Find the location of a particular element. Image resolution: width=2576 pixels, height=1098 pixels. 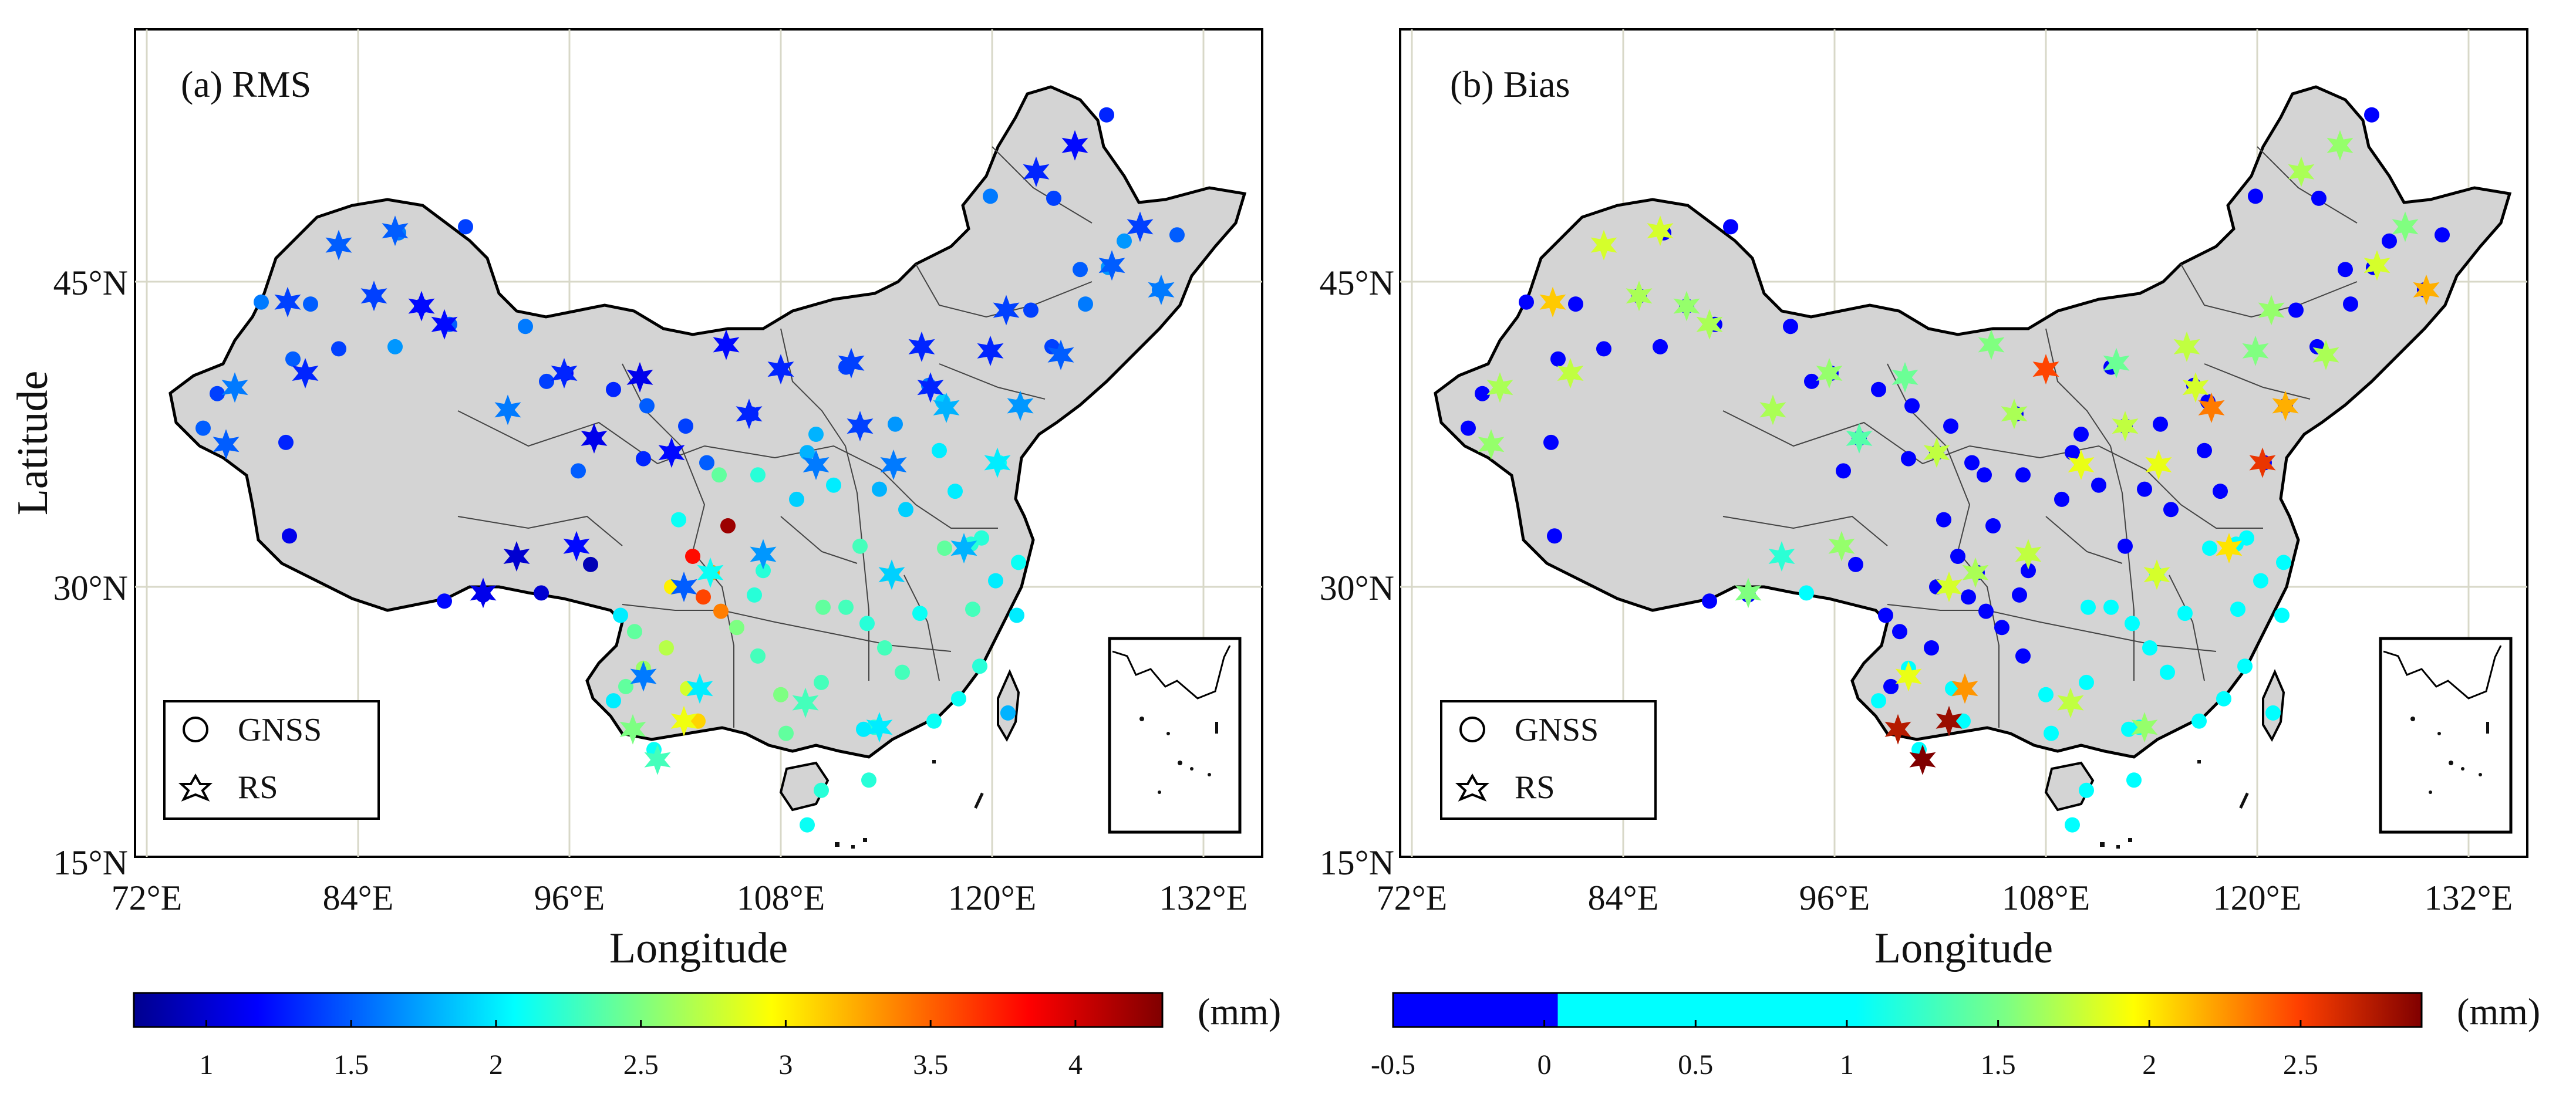

legend-gnss-label-bias: GNSS is located at coordinates (1557, 730).